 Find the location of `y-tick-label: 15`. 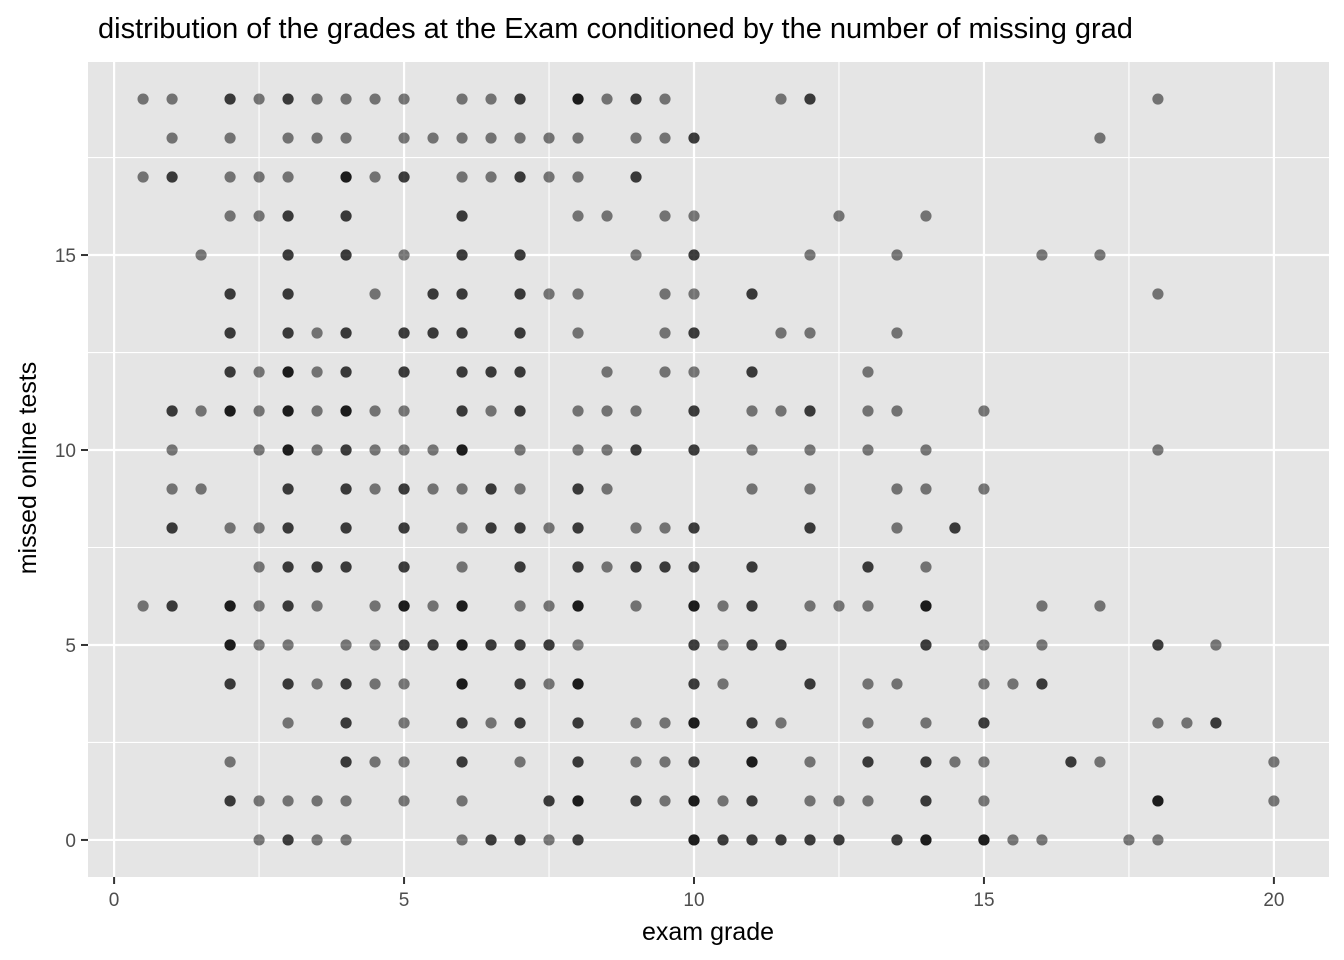

y-tick-label: 15 is located at coordinates (65, 256).